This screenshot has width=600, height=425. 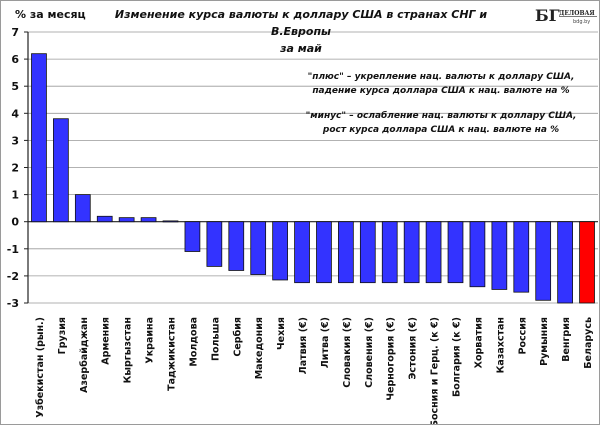 What do you see at coordinates (15, 140) in the screenshot?
I see `y-tick-label: 3` at bounding box center [15, 140].